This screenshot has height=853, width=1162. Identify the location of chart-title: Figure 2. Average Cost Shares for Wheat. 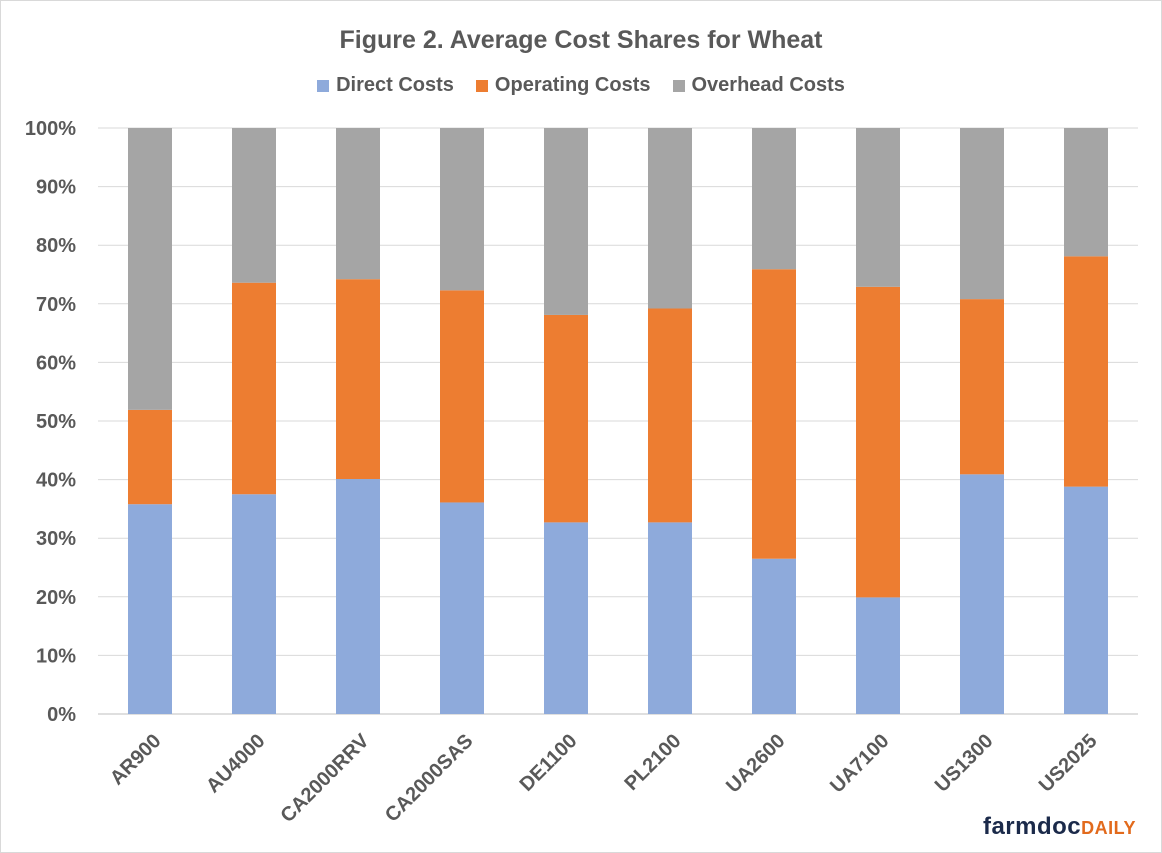
(581, 40).